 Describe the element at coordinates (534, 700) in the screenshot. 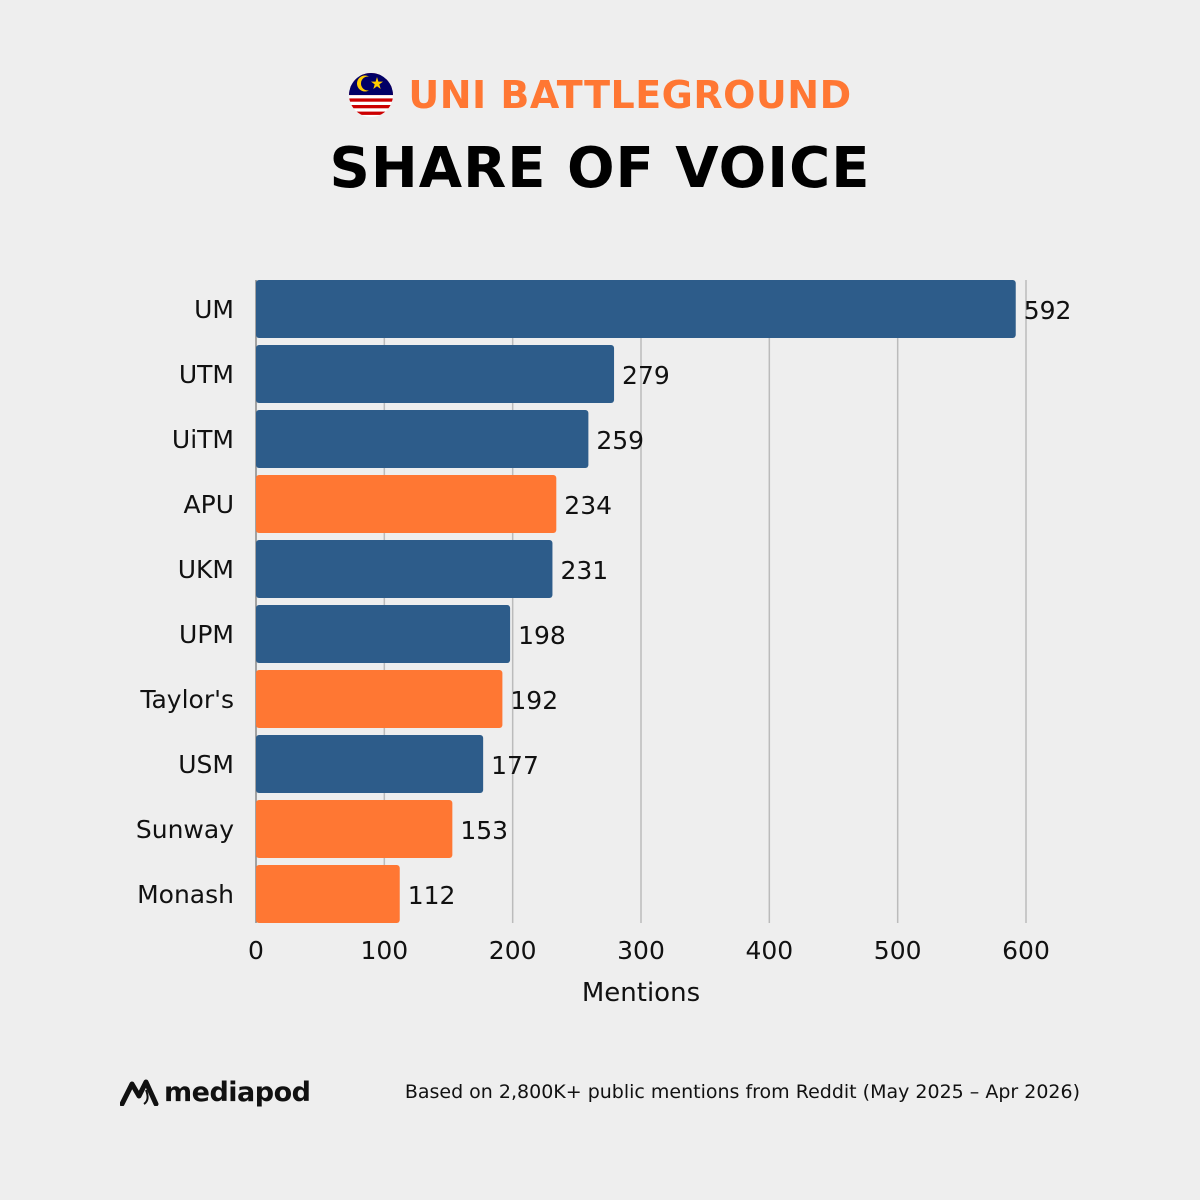

I see `data-label: 192` at that location.